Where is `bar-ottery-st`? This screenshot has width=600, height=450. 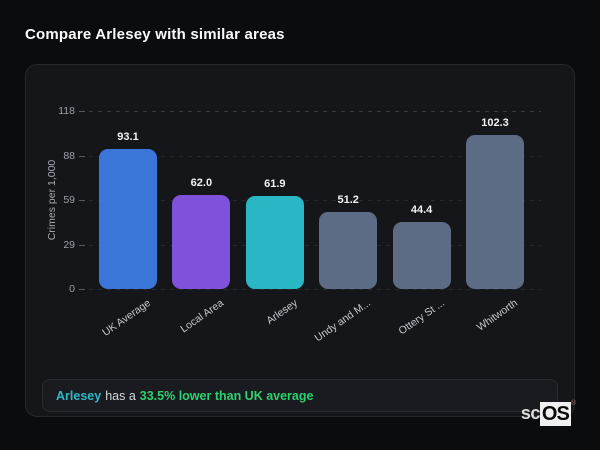 bar-ottery-st is located at coordinates (421, 255).